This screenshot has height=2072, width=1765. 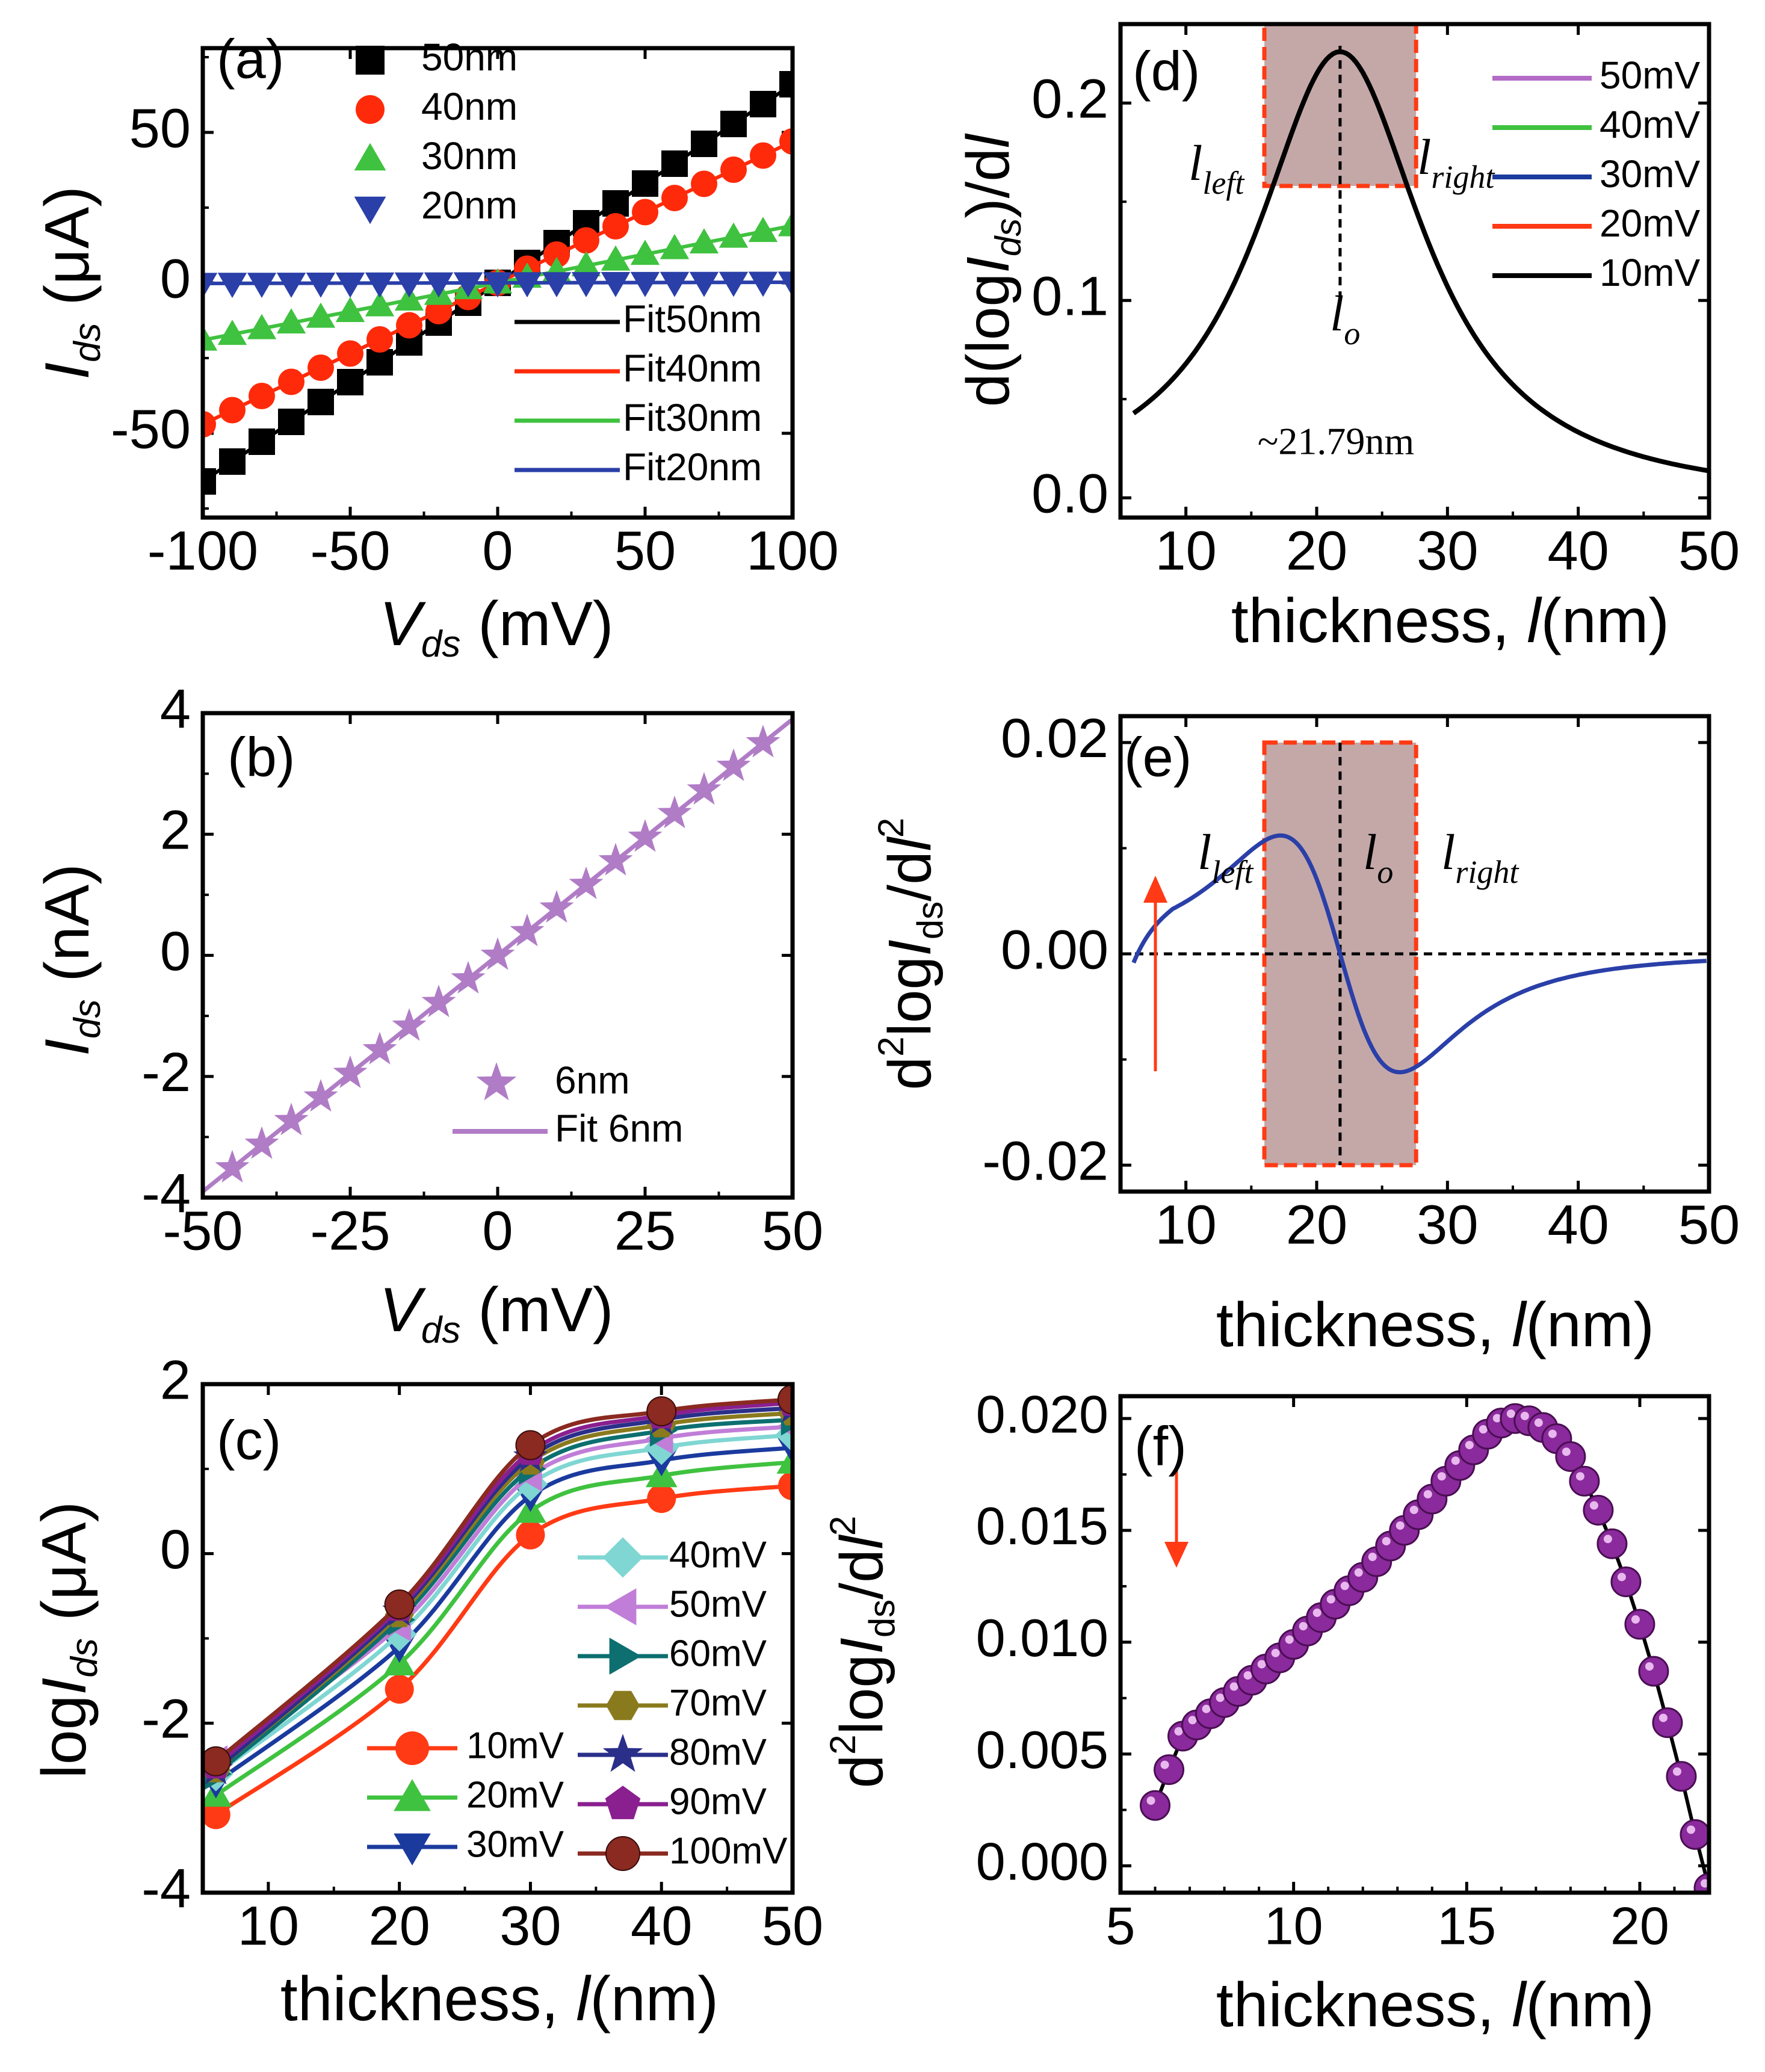 I want to click on y-label-tail-sup: 2, so click(x=843, y=1526).